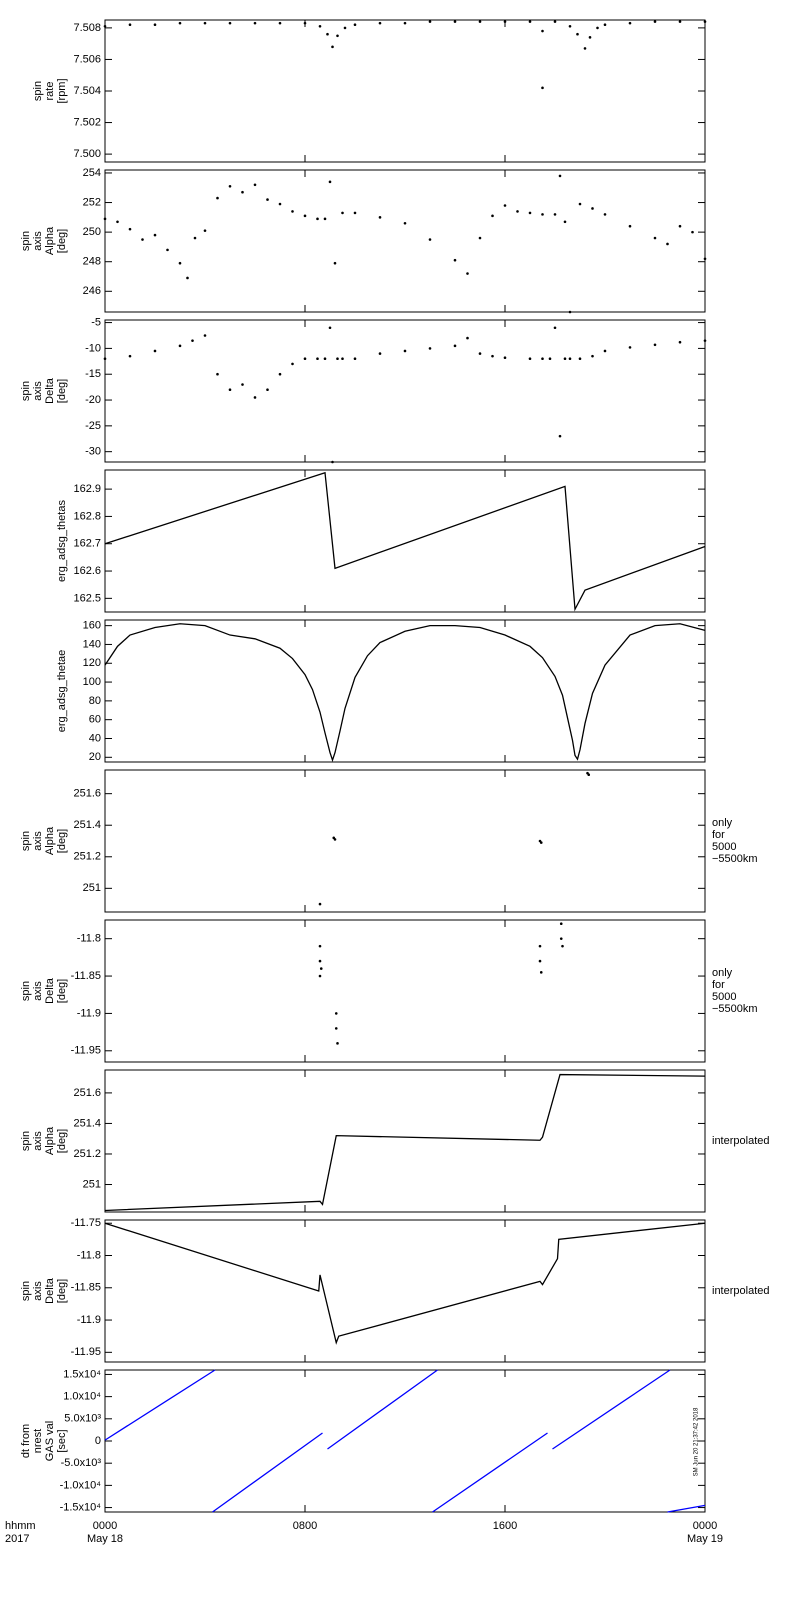 This screenshot has height=1605, width=800. I want to click on y-tick-label: 251, so click(92, 1184).